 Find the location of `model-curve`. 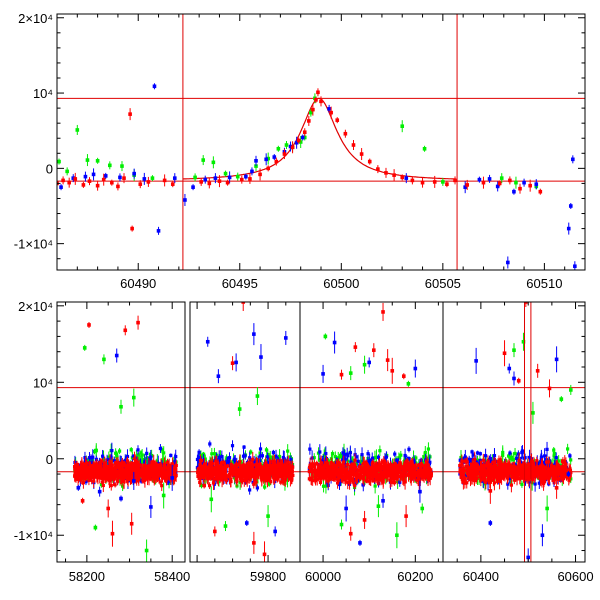

model-curve is located at coordinates (319, 138).